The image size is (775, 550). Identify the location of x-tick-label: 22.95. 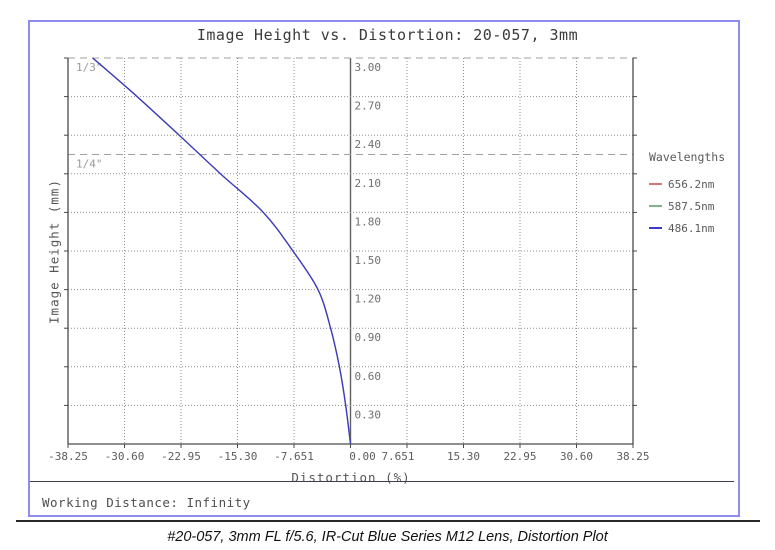
(519, 456).